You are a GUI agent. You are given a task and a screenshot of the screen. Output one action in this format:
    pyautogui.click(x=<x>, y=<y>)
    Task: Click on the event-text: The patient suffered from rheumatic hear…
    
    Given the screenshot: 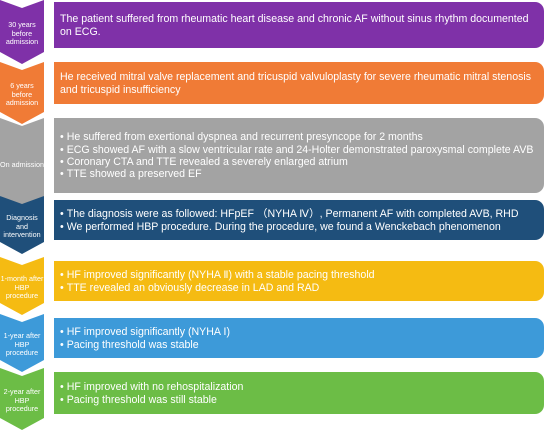 What is the action you would take?
    pyautogui.click(x=294, y=25)
    